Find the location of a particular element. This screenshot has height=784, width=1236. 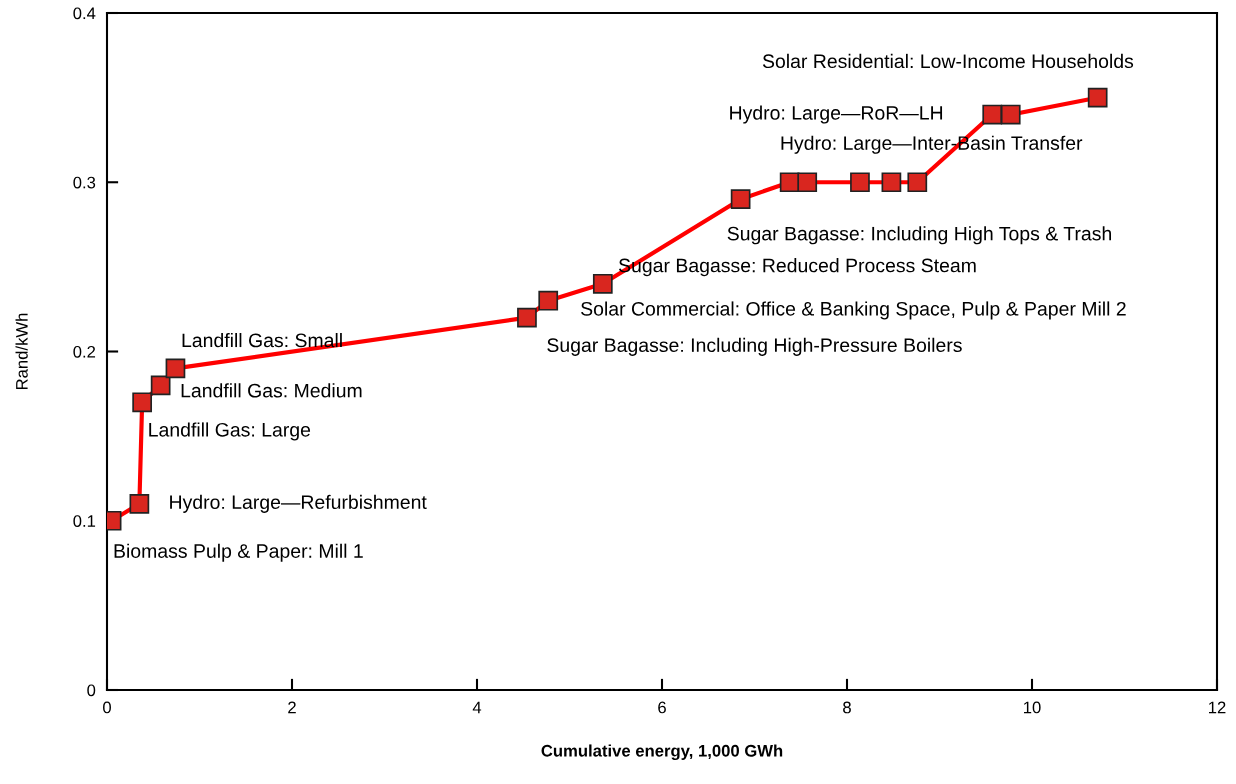

x-tick-label: 6 is located at coordinates (662, 707).